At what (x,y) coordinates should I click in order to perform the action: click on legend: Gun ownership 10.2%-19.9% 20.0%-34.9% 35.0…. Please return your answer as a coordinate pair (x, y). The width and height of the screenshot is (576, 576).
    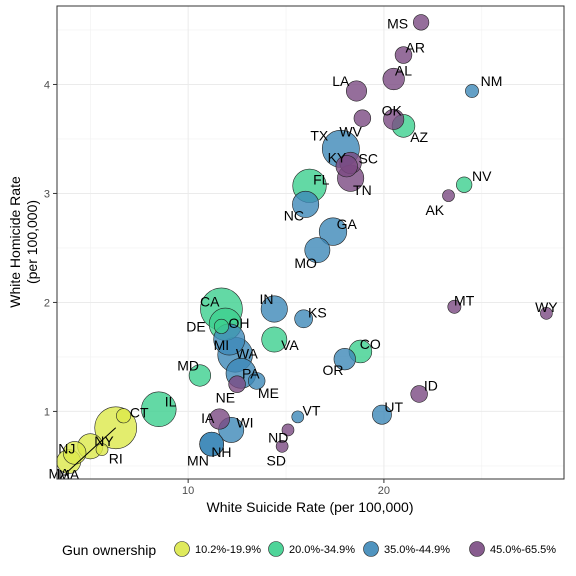
    Looking at the image, I should click on (309, 549).